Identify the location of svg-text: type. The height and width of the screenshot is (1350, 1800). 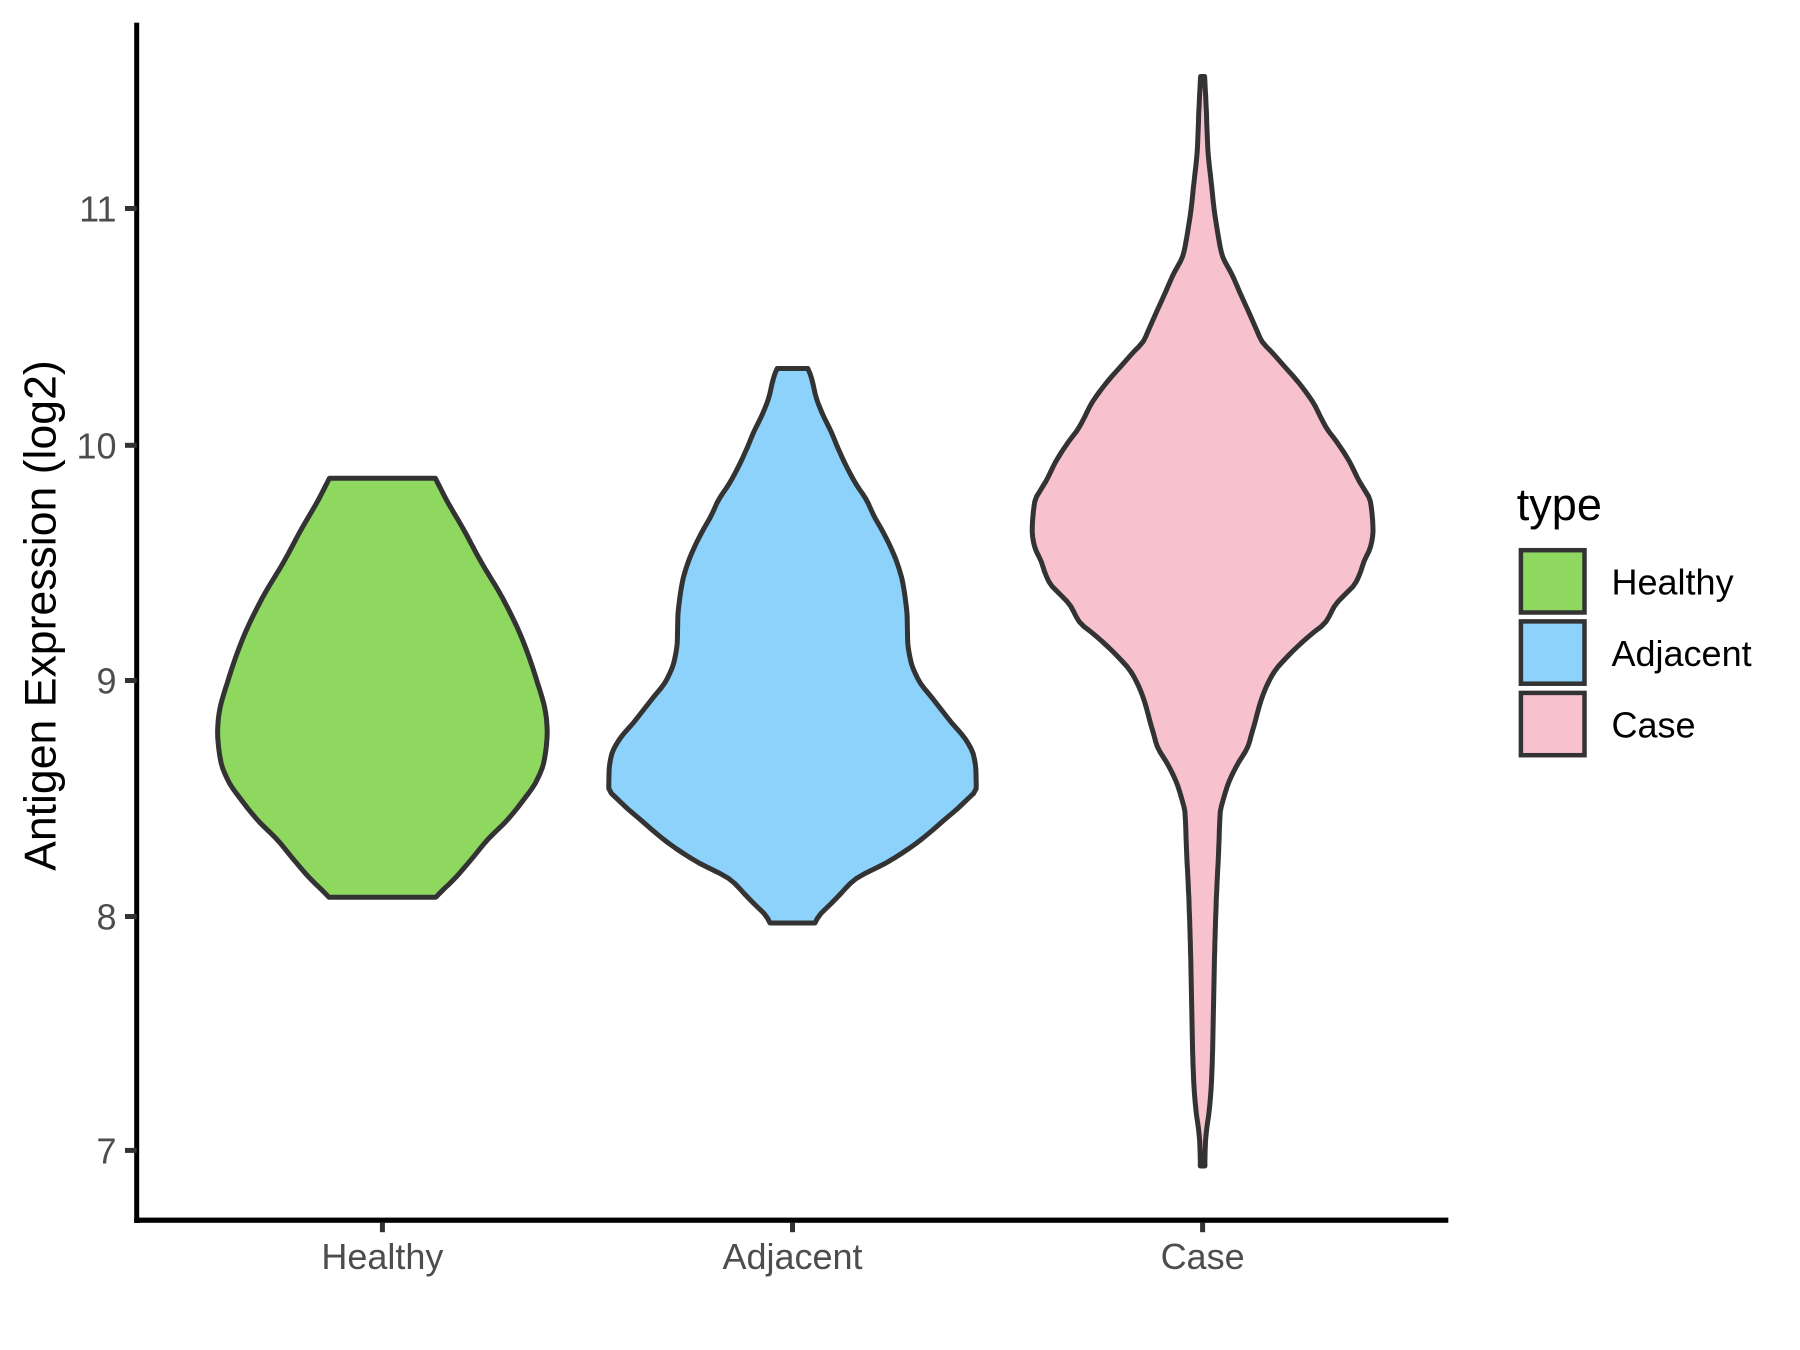
(1559, 504).